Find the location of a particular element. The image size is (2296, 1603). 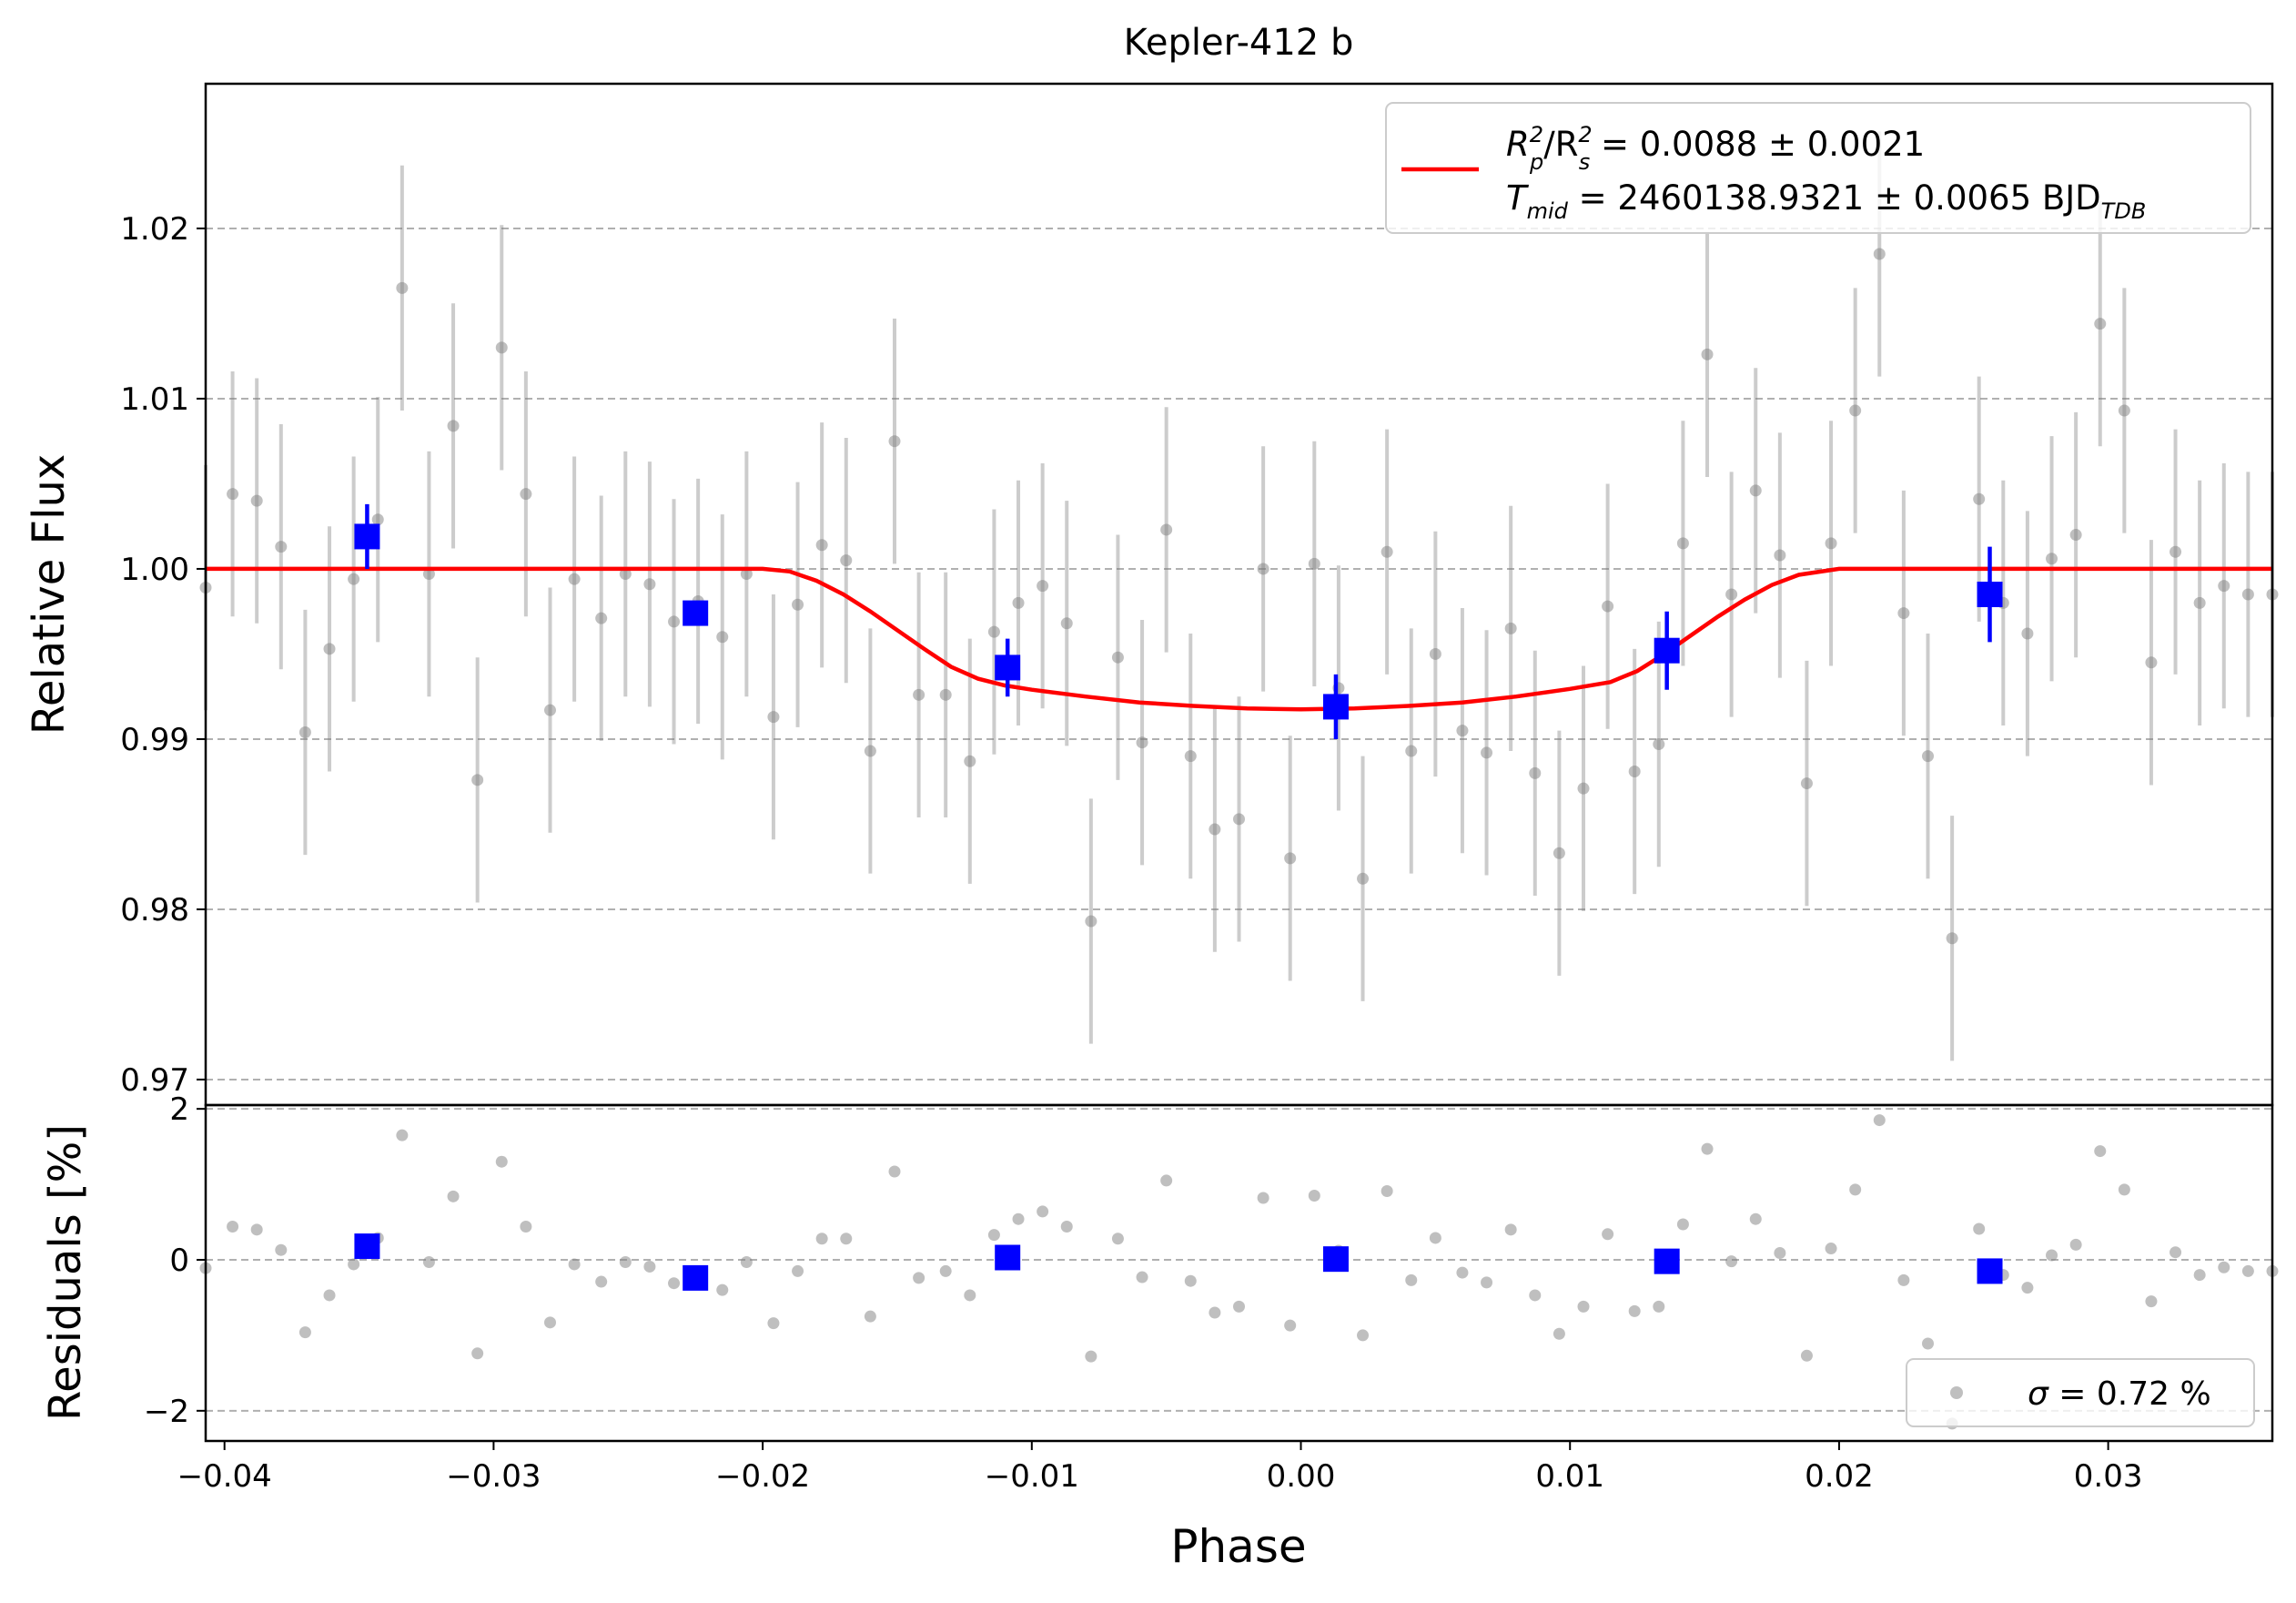

x-tick-label: −0.02 is located at coordinates (763, 1476).